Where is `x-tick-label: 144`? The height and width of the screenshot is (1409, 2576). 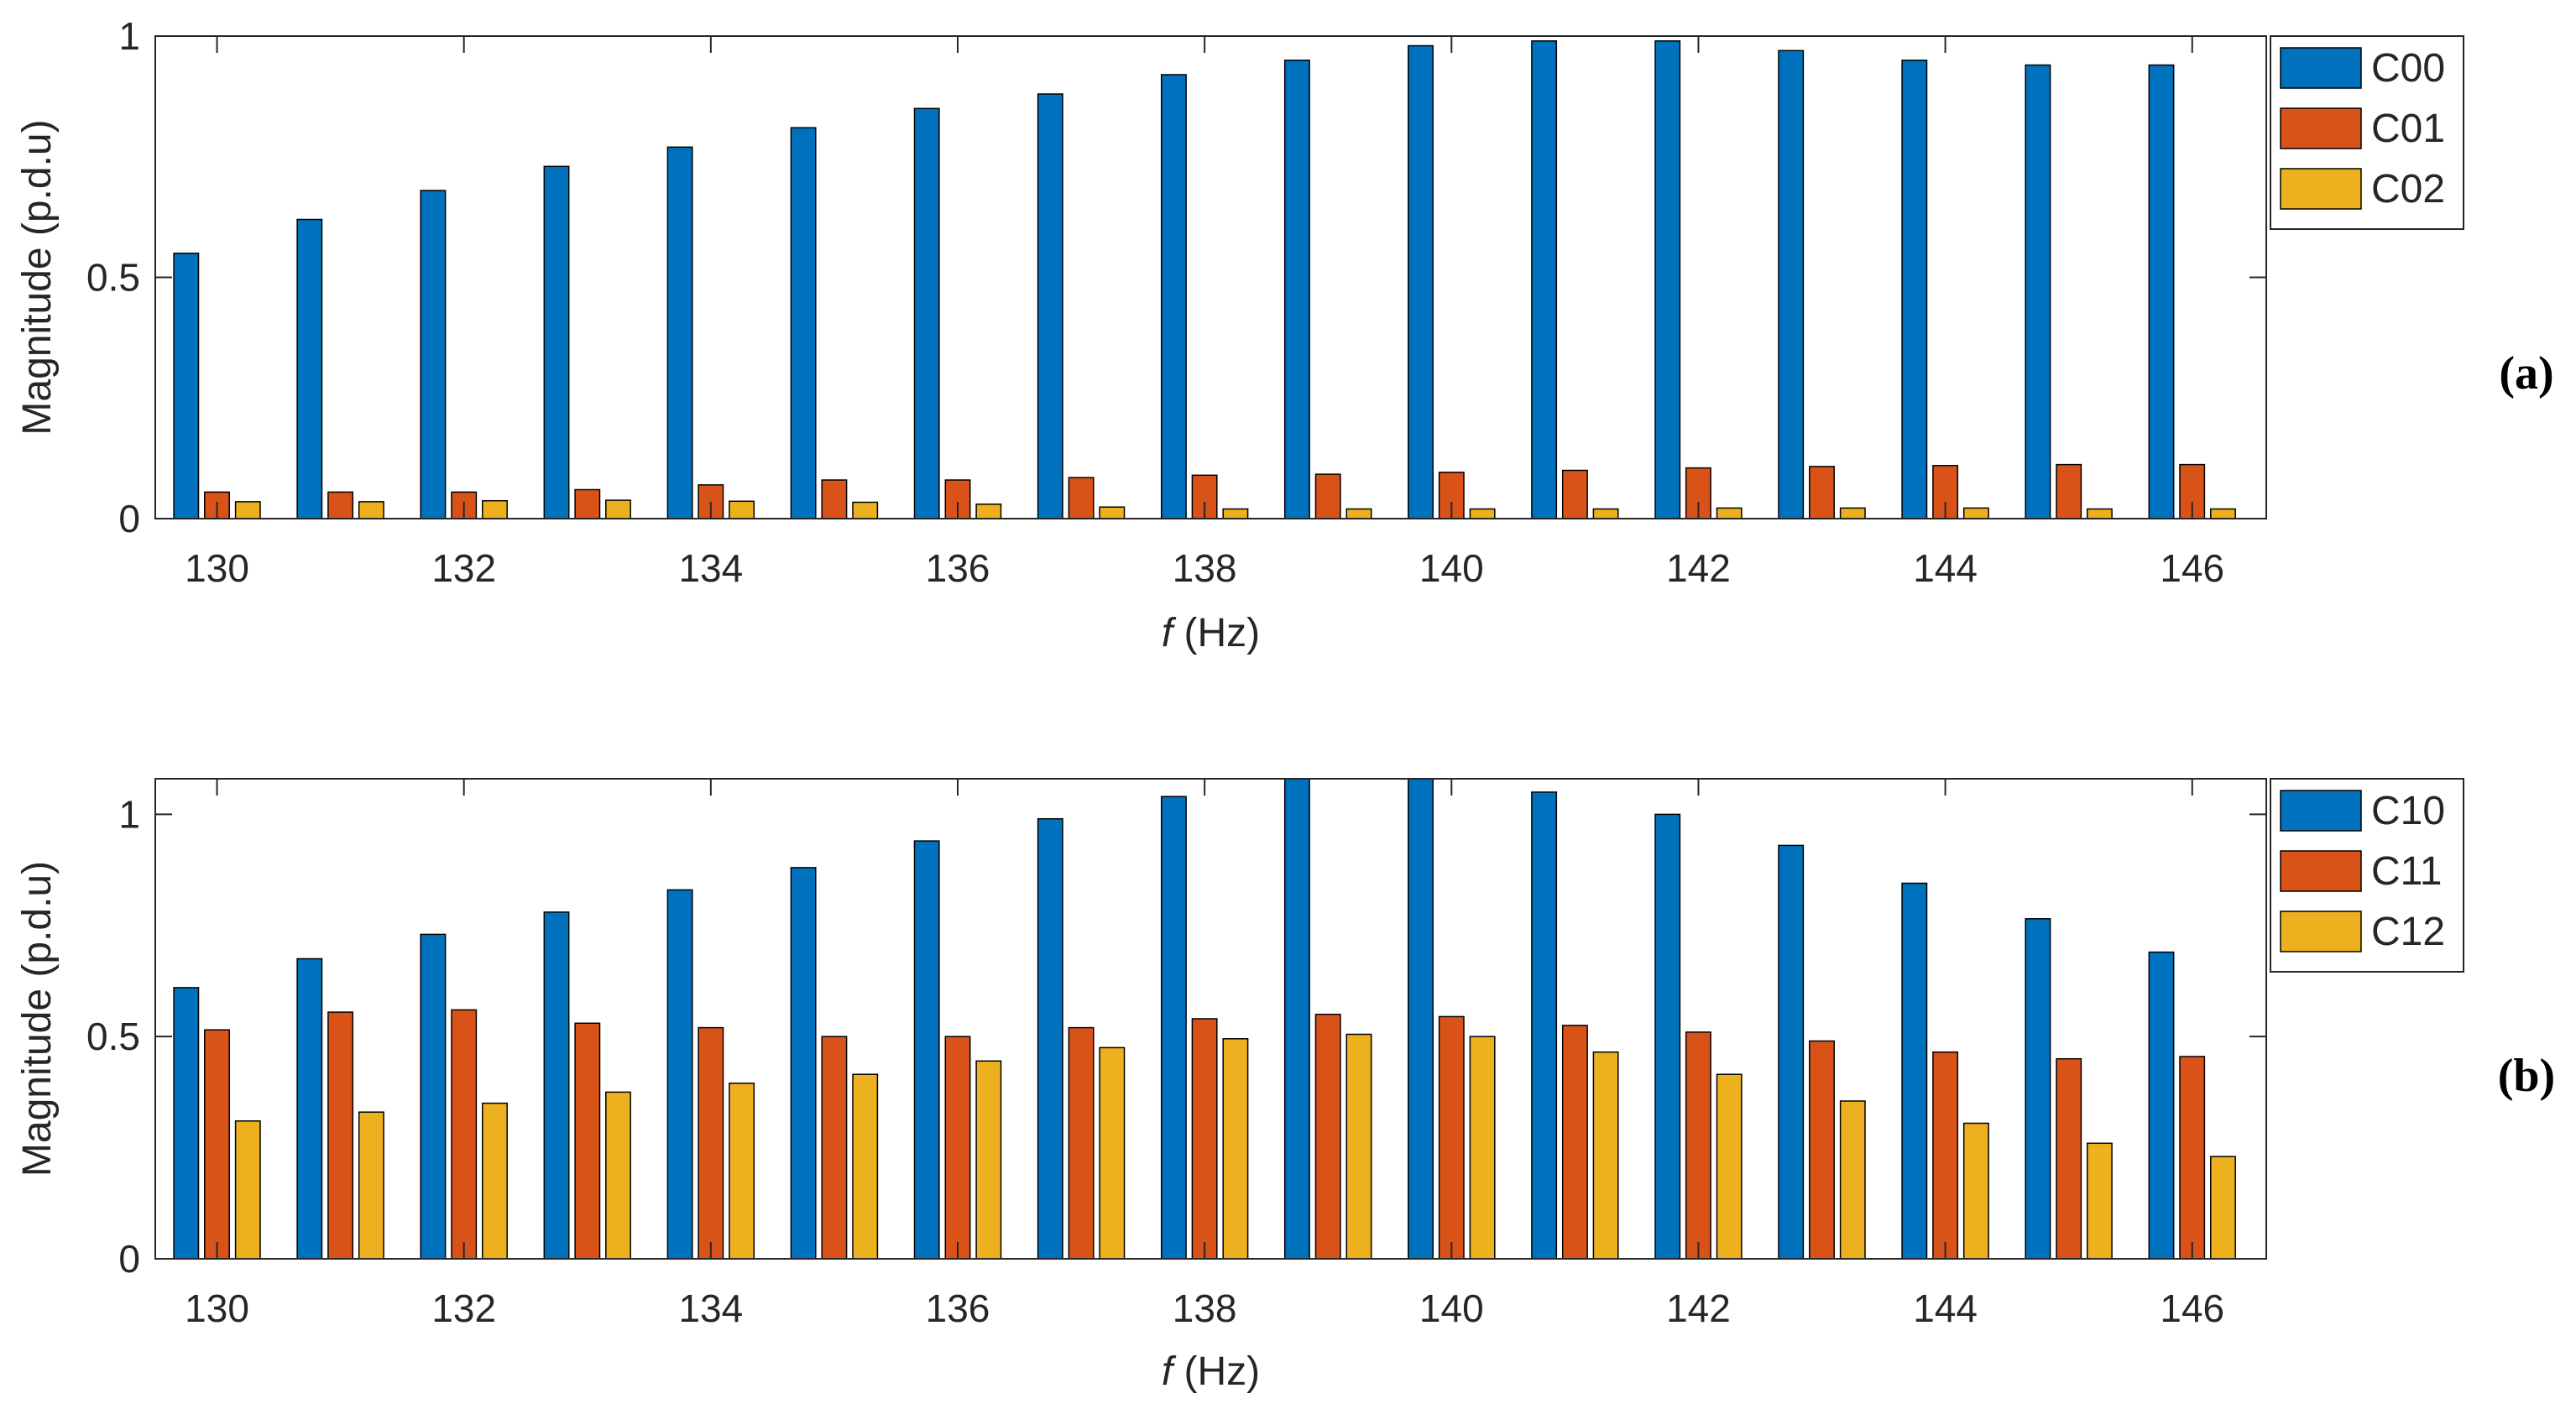 x-tick-label: 144 is located at coordinates (1945, 1308).